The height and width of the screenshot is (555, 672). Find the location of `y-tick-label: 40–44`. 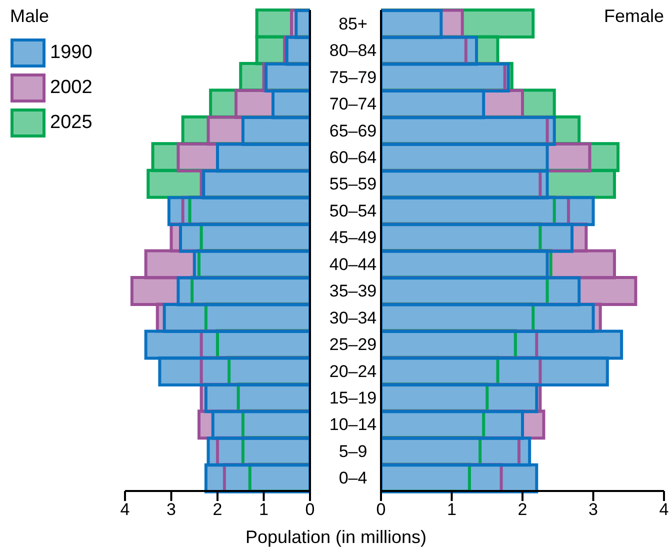

y-tick-label: 40–44 is located at coordinates (353, 264).